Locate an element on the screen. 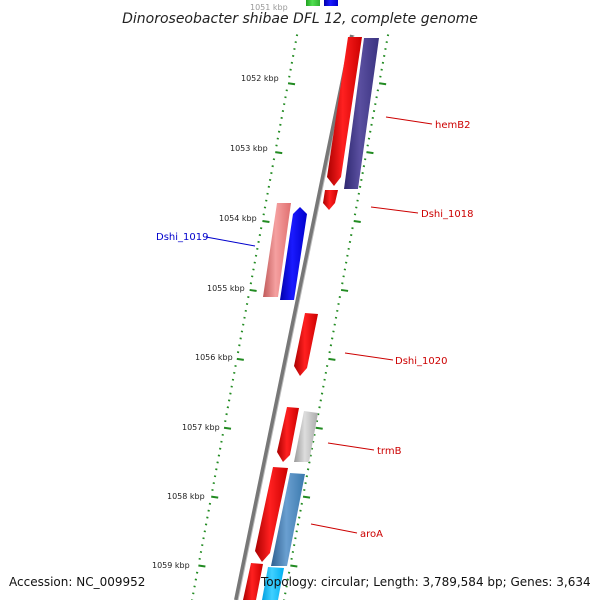 Image resolution: width=600 pixels, height=600 pixels. ruler-label-1055: 1055 kbp is located at coordinates (226, 288).